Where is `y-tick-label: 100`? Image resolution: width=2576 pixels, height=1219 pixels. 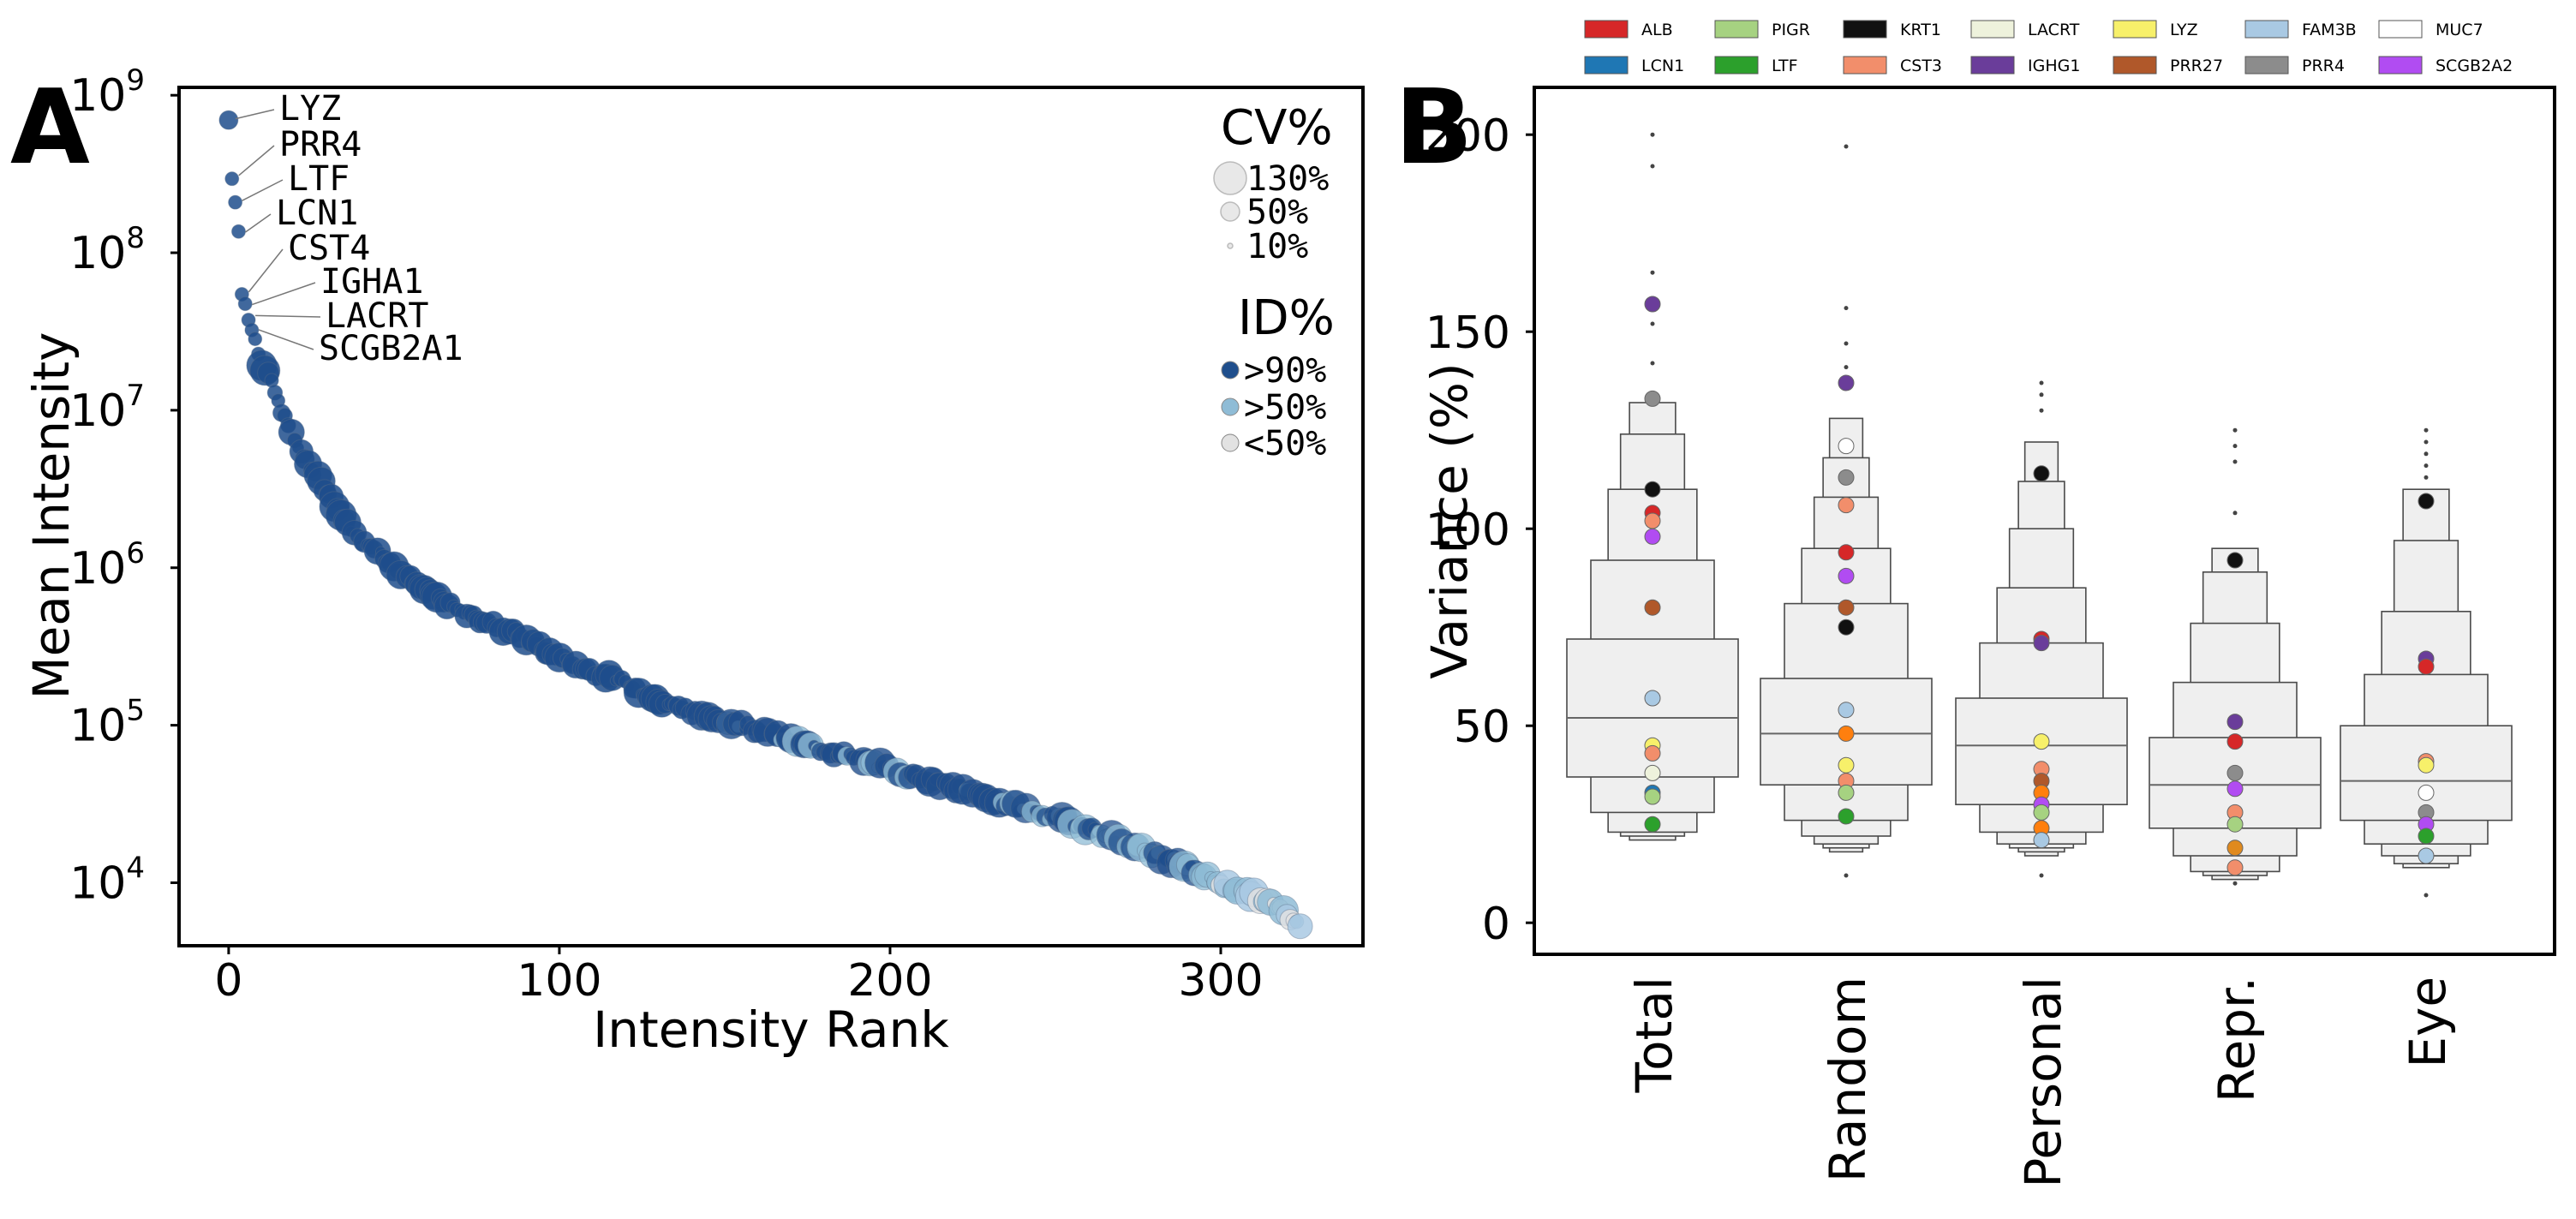 y-tick-label: 100 is located at coordinates (1467, 531).